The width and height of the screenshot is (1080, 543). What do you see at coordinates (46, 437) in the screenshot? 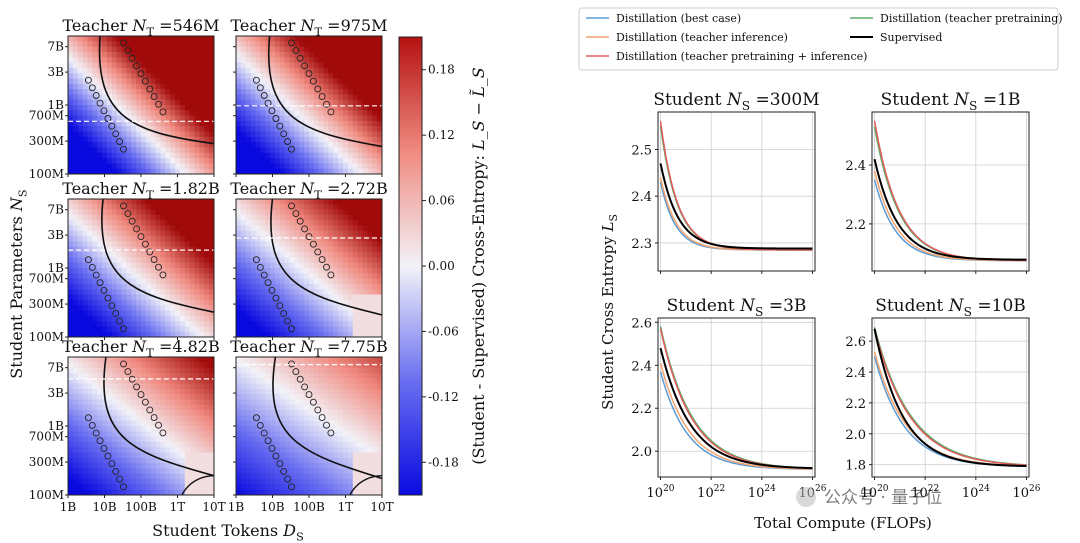
I see `y-tick-label: 700M` at bounding box center [46, 437].